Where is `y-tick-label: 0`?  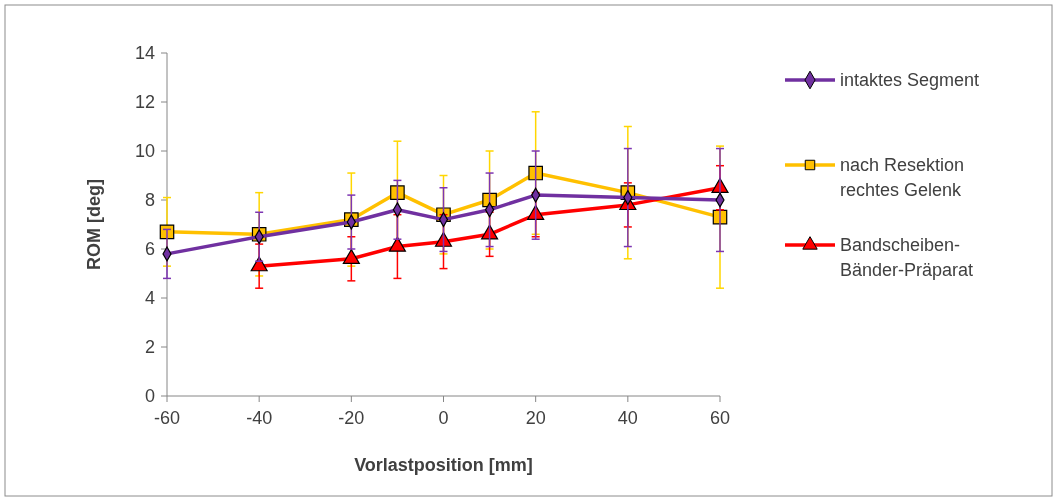
y-tick-label: 0 is located at coordinates (149, 396).